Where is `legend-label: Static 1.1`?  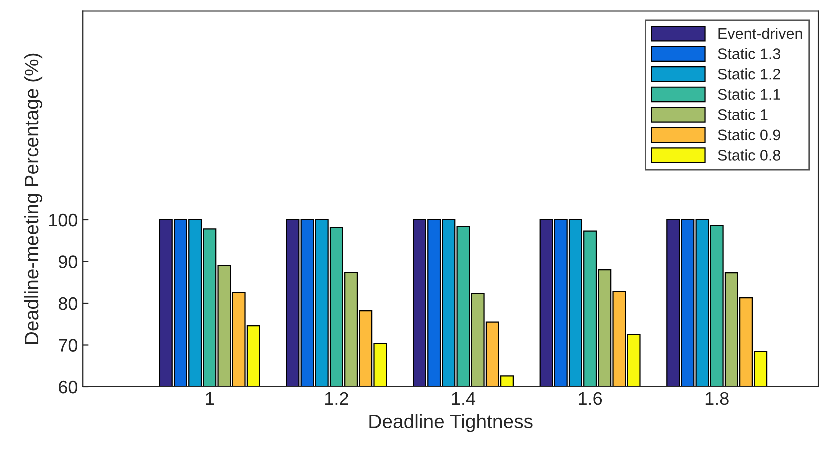
legend-label: Static 1.1 is located at coordinates (749, 94).